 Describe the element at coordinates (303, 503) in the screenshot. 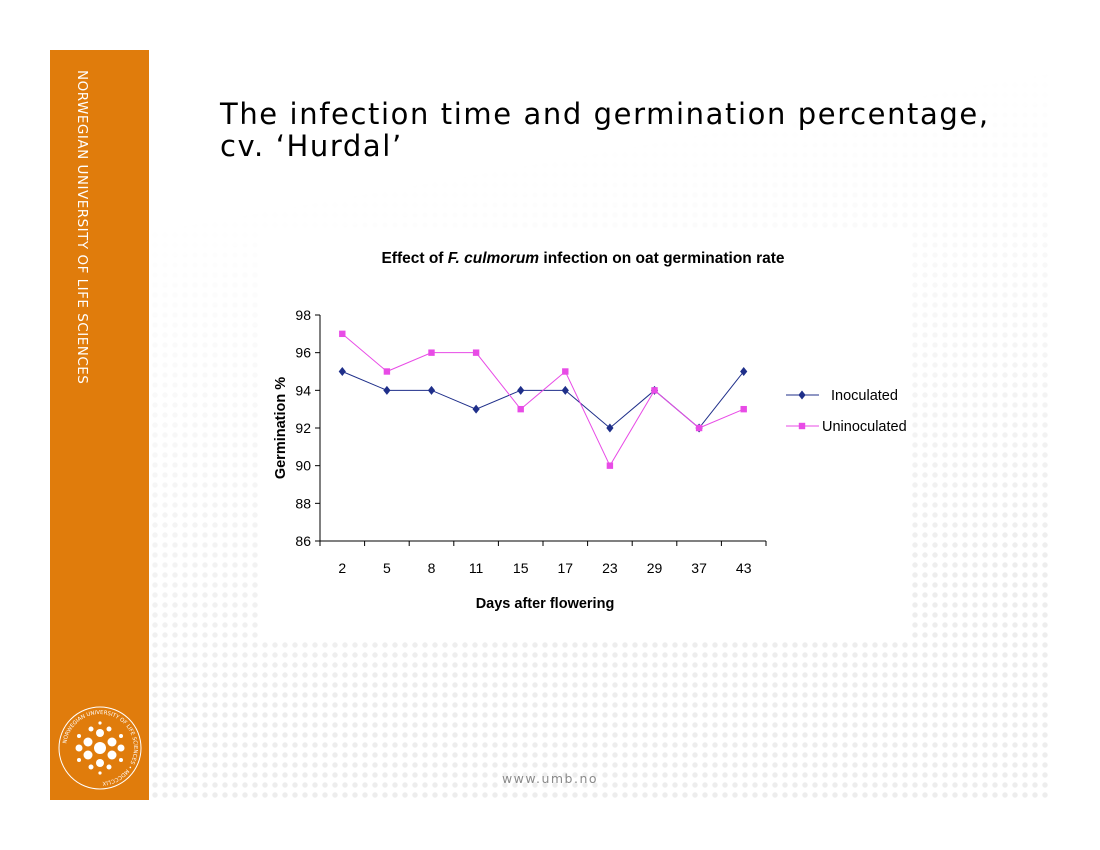

I see `y-tick-label: 88` at that location.